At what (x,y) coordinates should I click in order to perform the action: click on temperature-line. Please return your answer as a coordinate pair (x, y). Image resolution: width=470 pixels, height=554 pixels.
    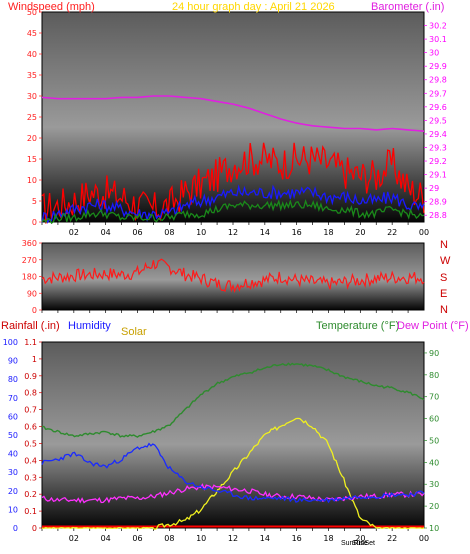
    Looking at the image, I should click on (233, 400).